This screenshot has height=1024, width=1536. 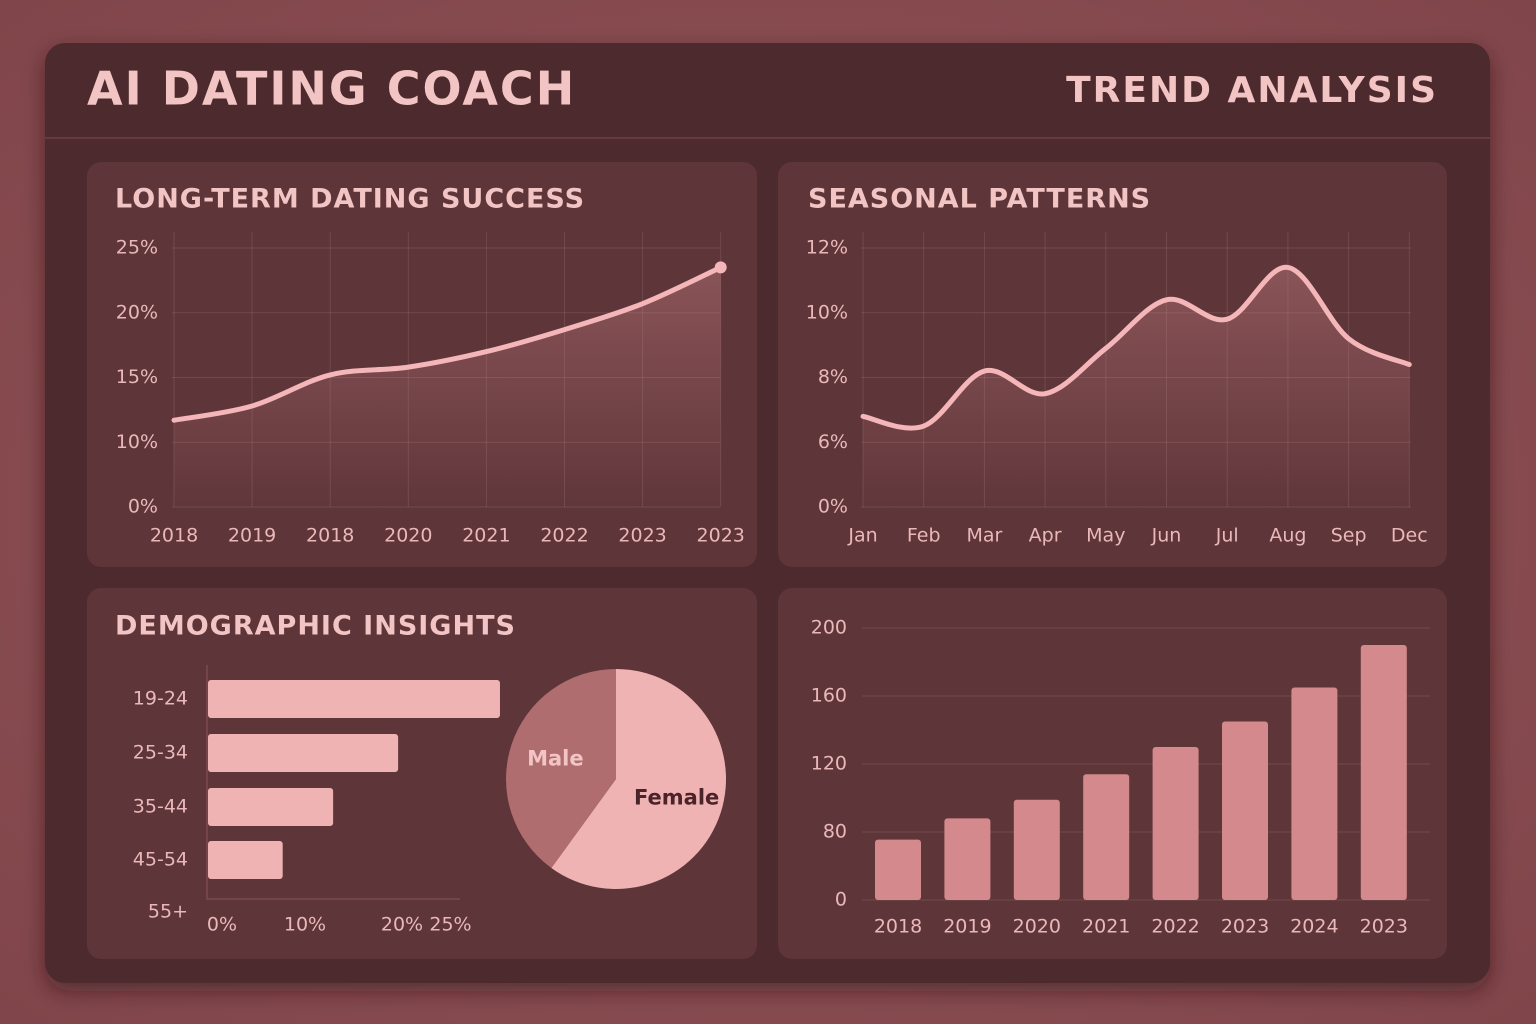 What do you see at coordinates (676, 798) in the screenshot?
I see `pie-label: Female` at bounding box center [676, 798].